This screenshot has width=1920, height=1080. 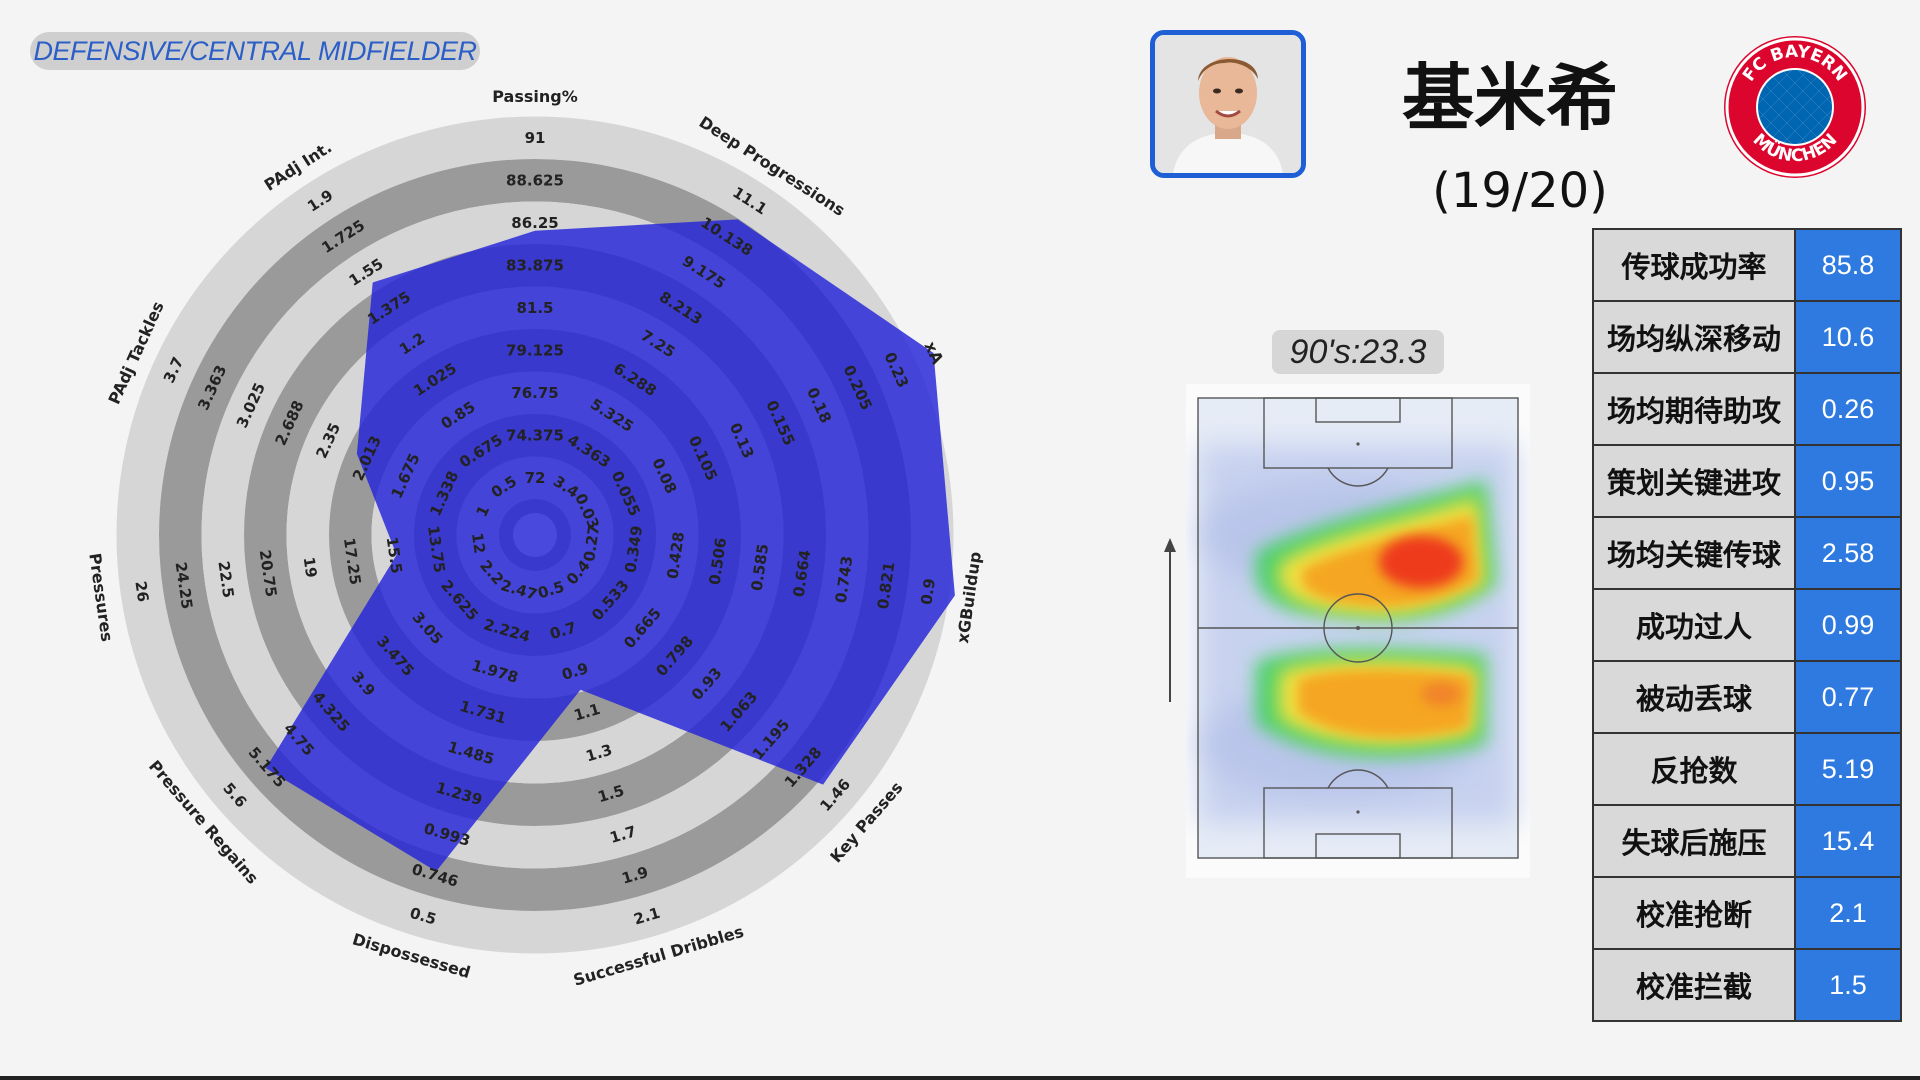 What do you see at coordinates (534, 393) in the screenshot?
I see `radar-tick-label: 76.75` at bounding box center [534, 393].